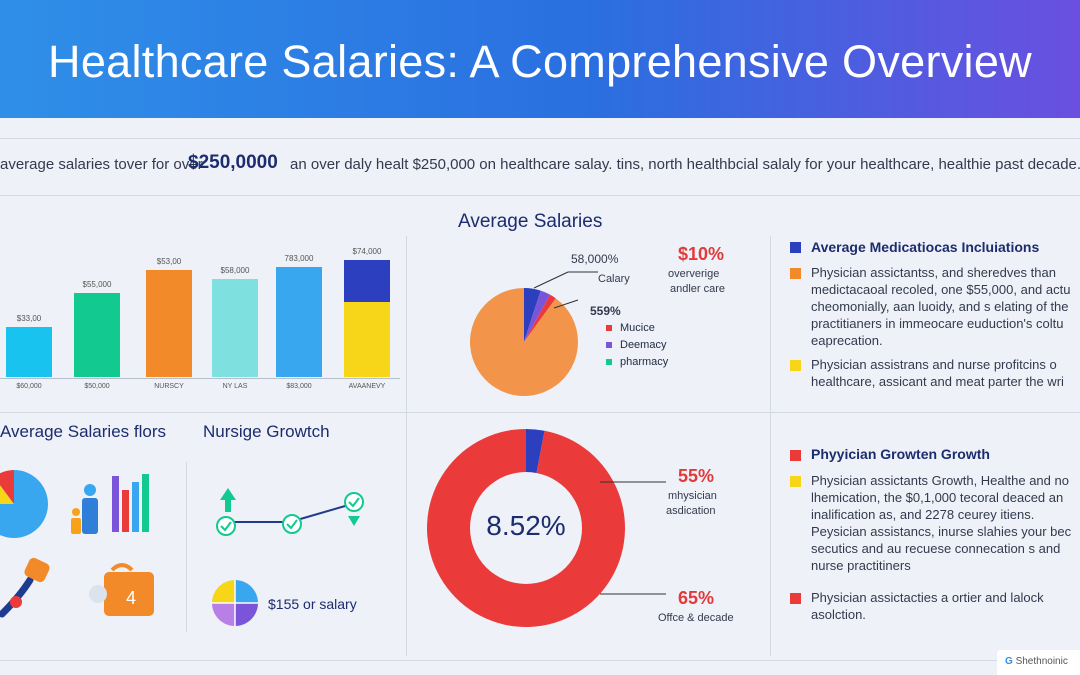  What do you see at coordinates (367, 251) in the screenshot?
I see `bar-data-label: $74,000` at bounding box center [367, 251].